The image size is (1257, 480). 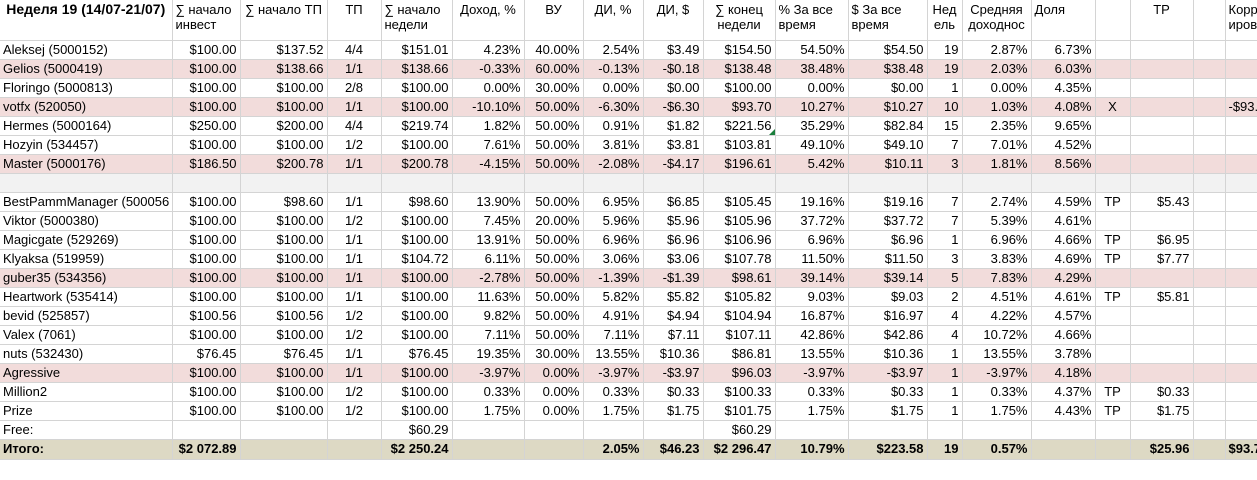 I want to click on table-cell: $11.50, so click(x=888, y=259).